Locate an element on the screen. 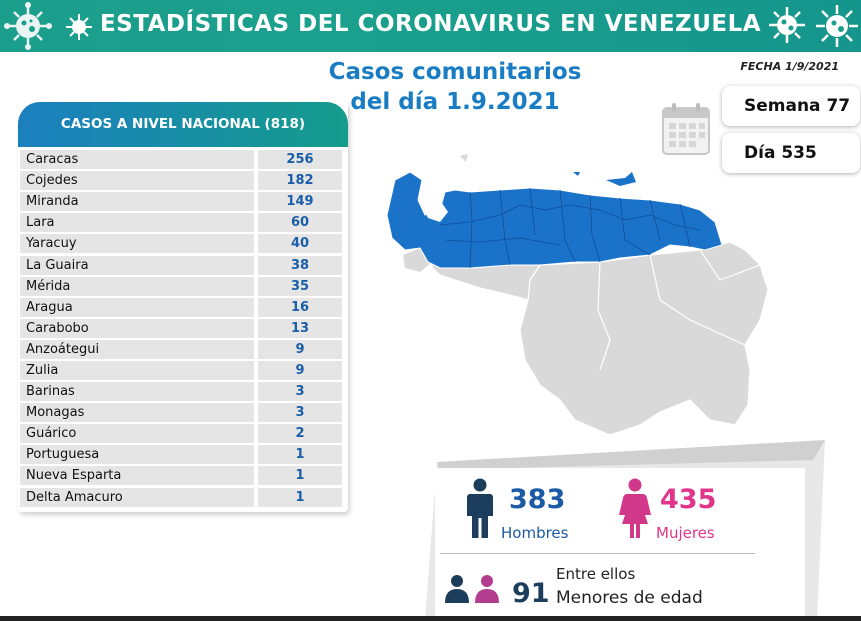 This screenshot has height=621, width=861. table-row: Caracas 256 is located at coordinates (181, 159).